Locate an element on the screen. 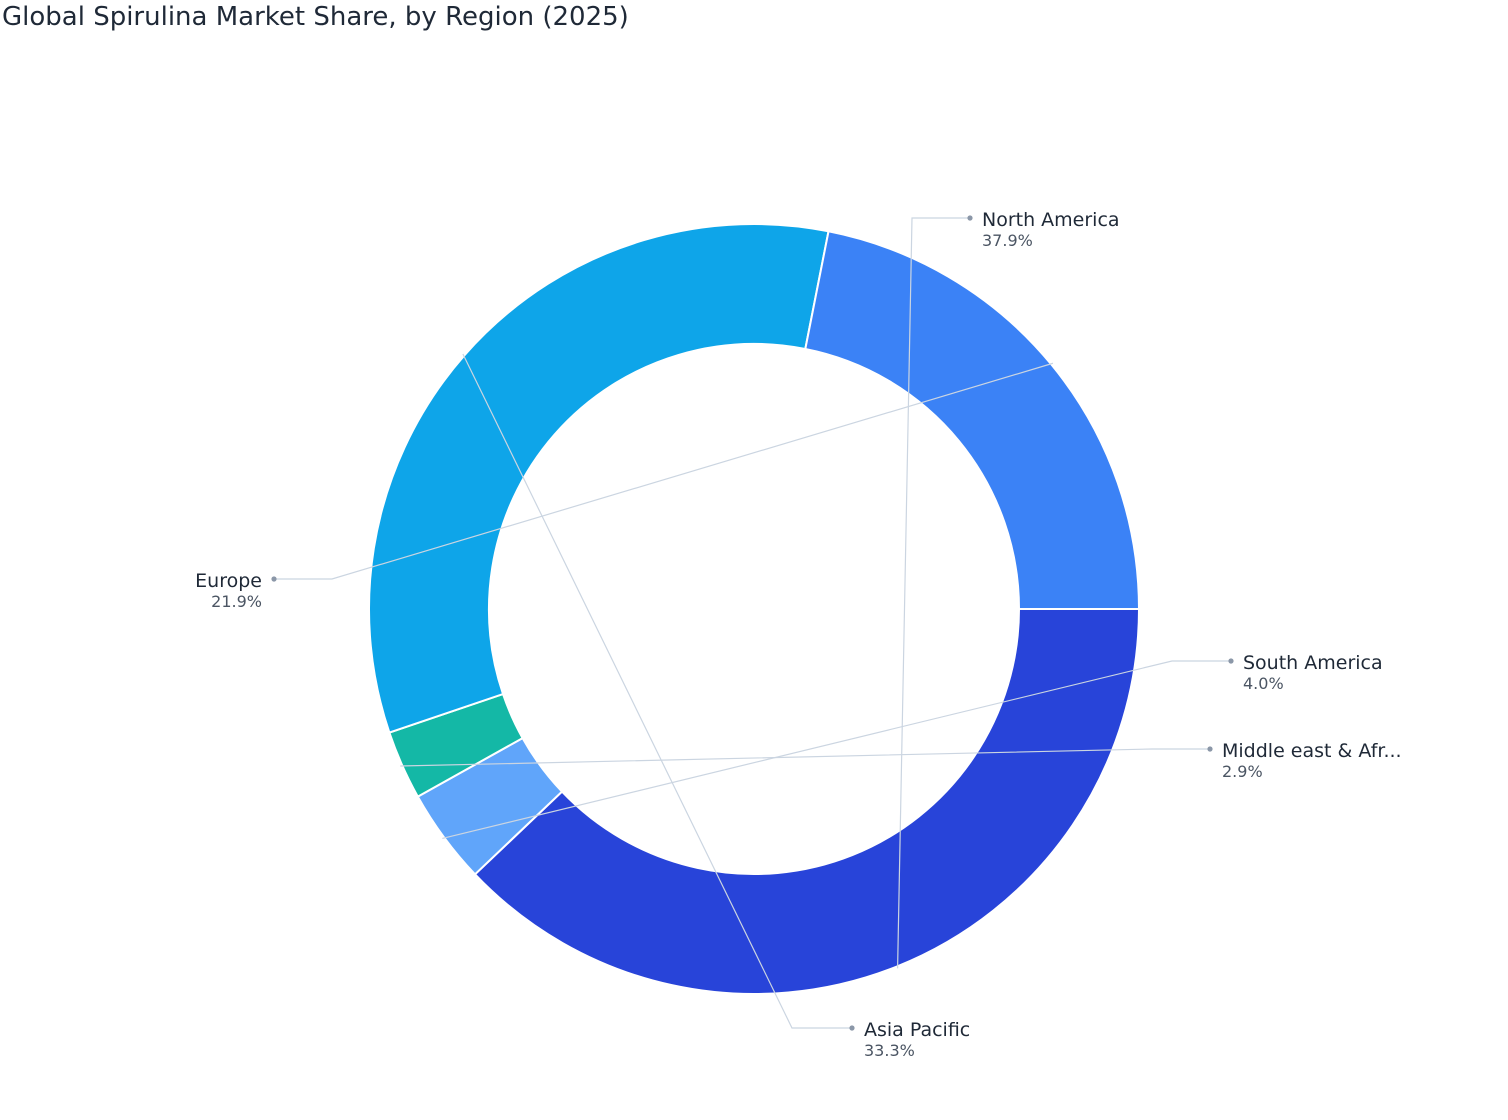  slice-label-name: Europe is located at coordinates (228, 581).